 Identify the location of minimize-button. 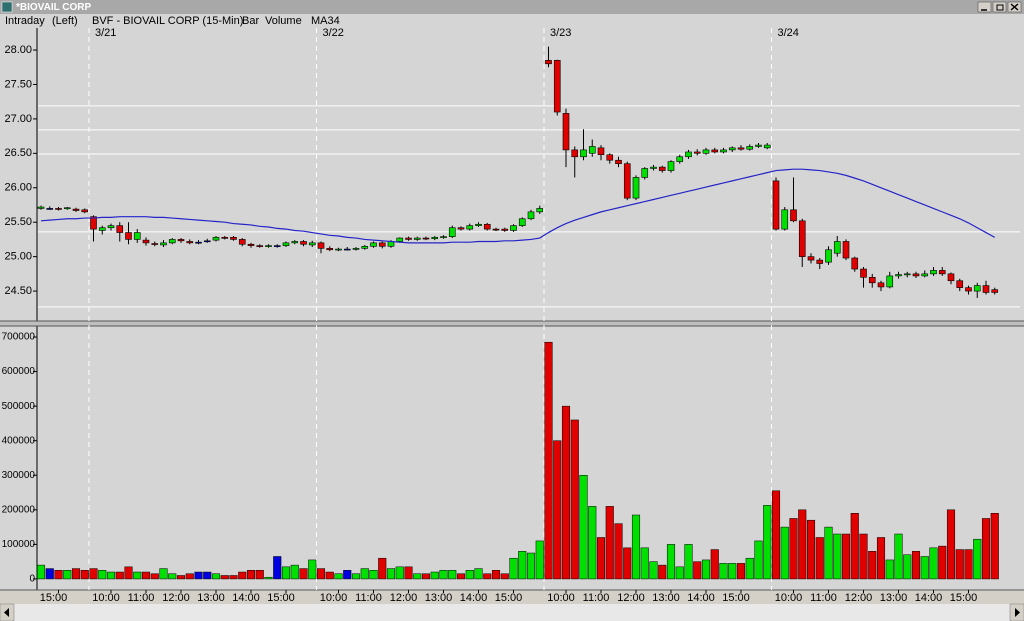
(984, 7).